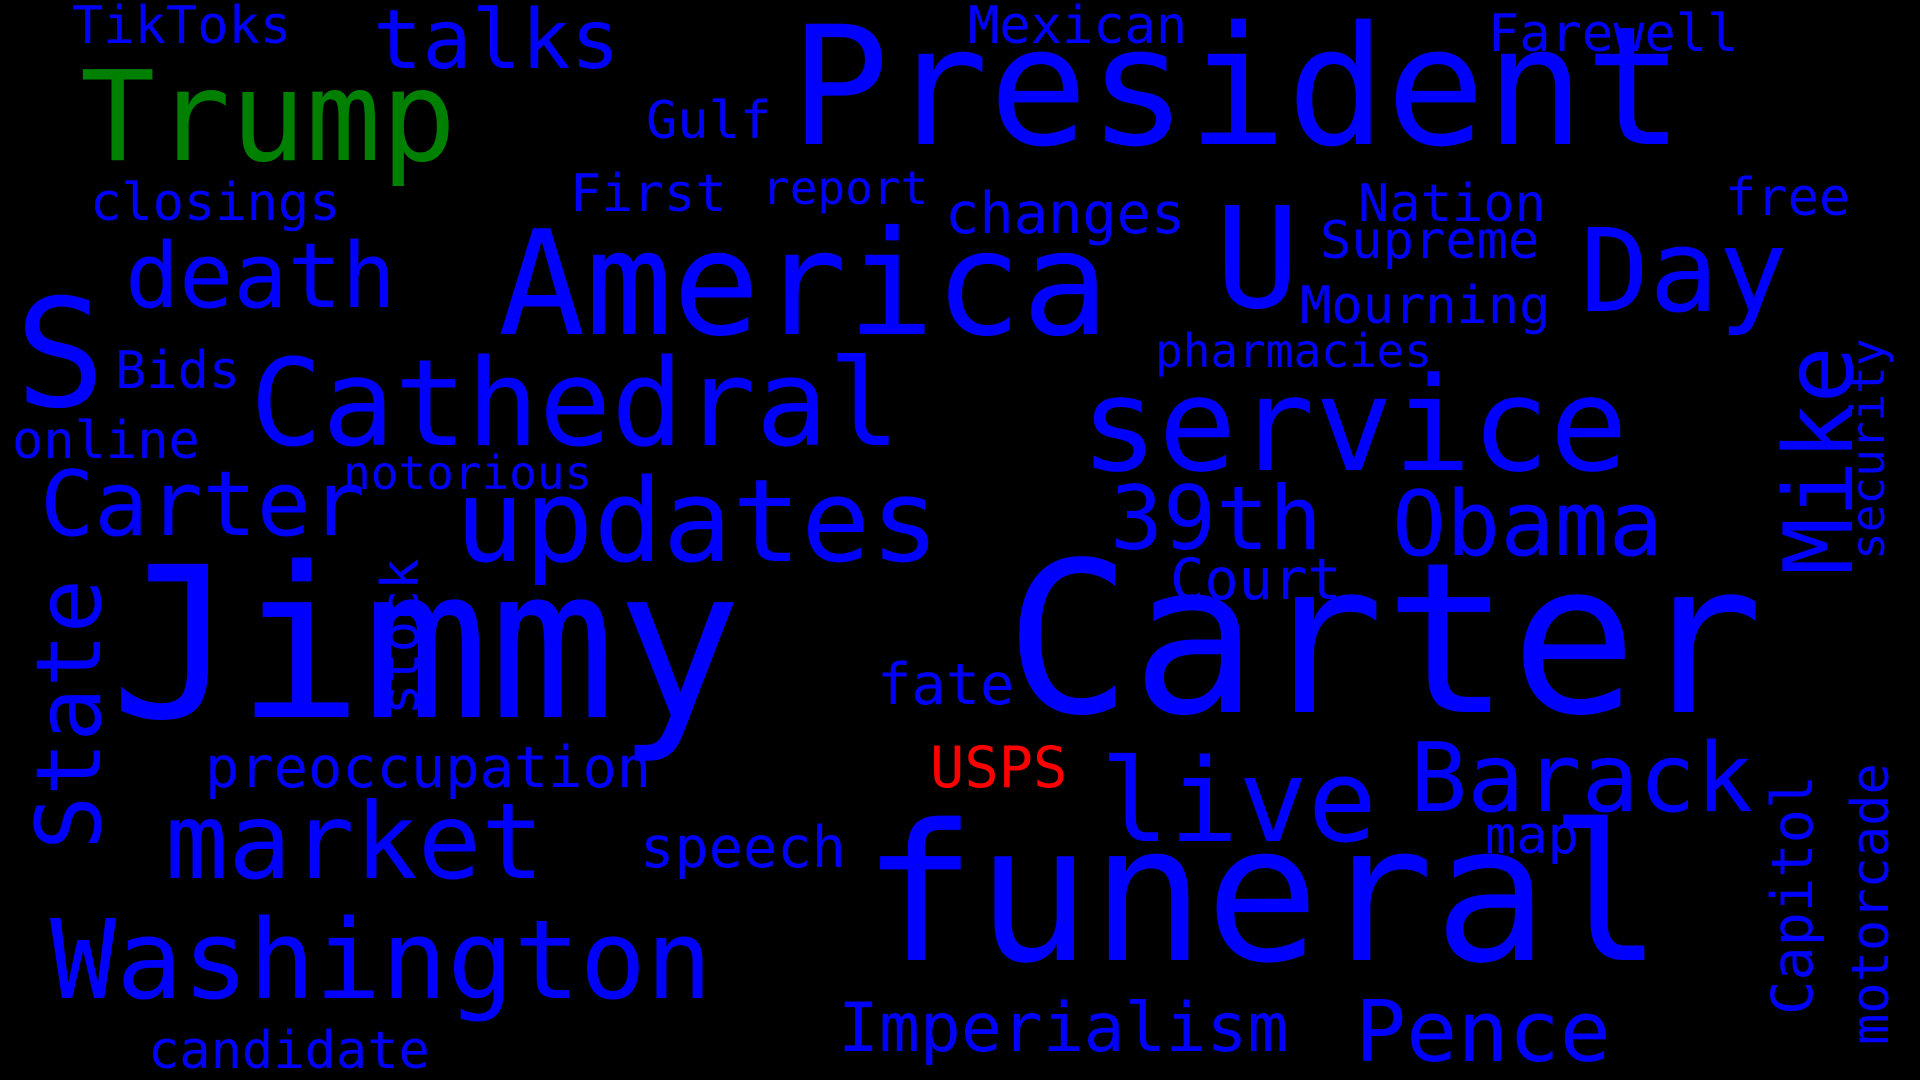  I want to click on word-service: service, so click(1354, 425).